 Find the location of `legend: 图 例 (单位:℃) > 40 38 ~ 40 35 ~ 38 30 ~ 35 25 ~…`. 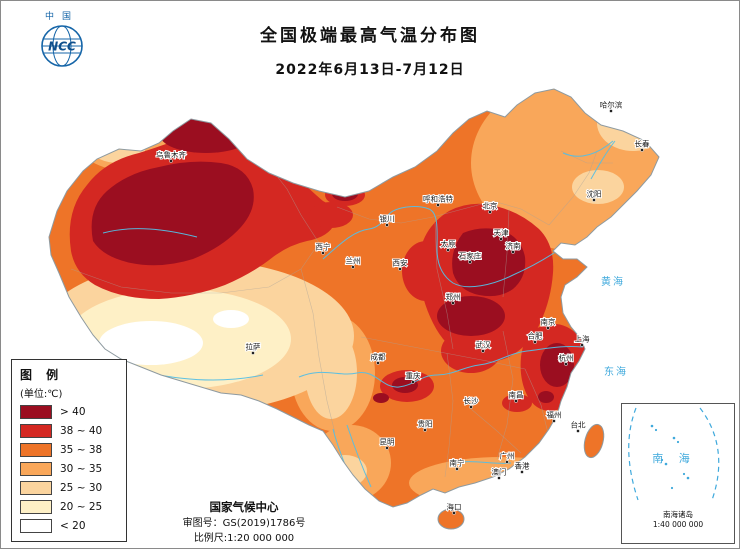

legend: 图 例 (单位:℃) > 40 38 ~ 40 35 ~ 38 30 ~ 35 25 ~… is located at coordinates (69, 450).